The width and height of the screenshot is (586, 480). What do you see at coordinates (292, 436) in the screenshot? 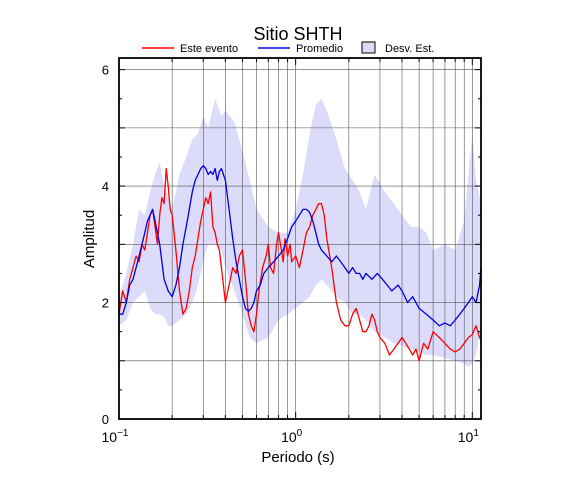
I see `x-tick-label: 100` at bounding box center [292, 436].